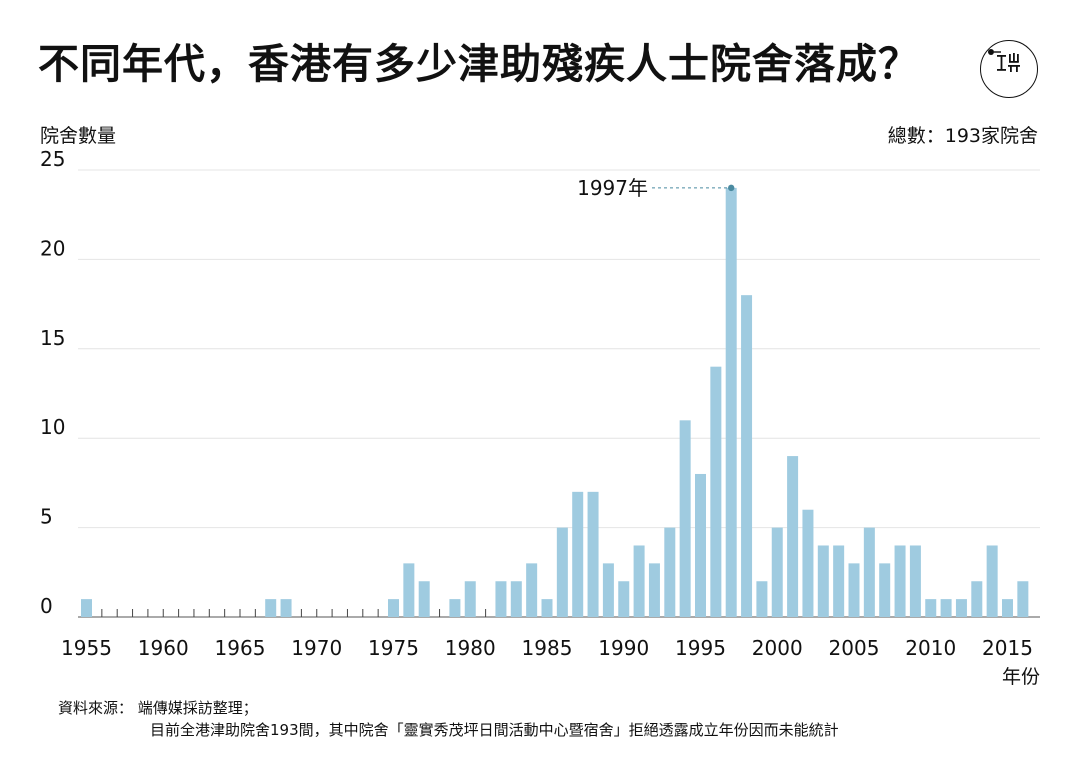 This screenshot has width=1080, height=771. Describe the element at coordinates (316, 648) in the screenshot. I see `x-tick-label: 1970` at that location.